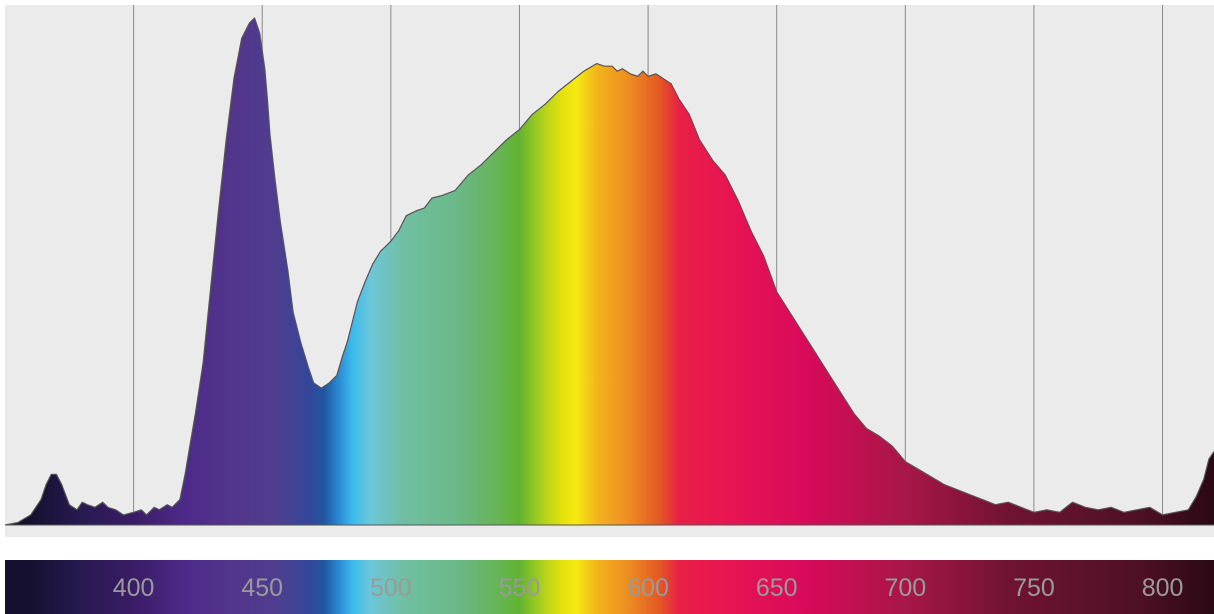  Describe the element at coordinates (777, 588) in the screenshot. I see `tick-label-650: 650` at that location.